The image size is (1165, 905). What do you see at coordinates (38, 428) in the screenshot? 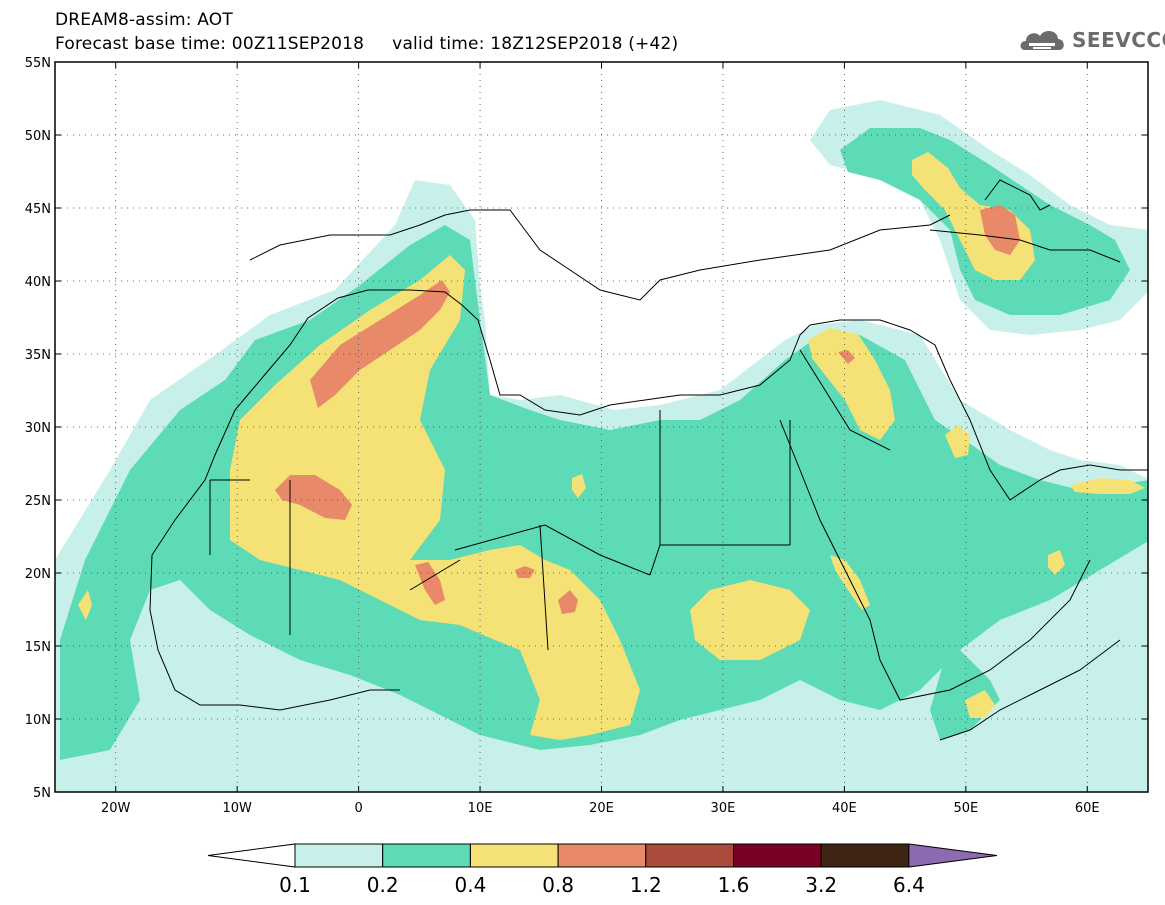
I see `lat-tick-label: 30N` at bounding box center [38, 428].